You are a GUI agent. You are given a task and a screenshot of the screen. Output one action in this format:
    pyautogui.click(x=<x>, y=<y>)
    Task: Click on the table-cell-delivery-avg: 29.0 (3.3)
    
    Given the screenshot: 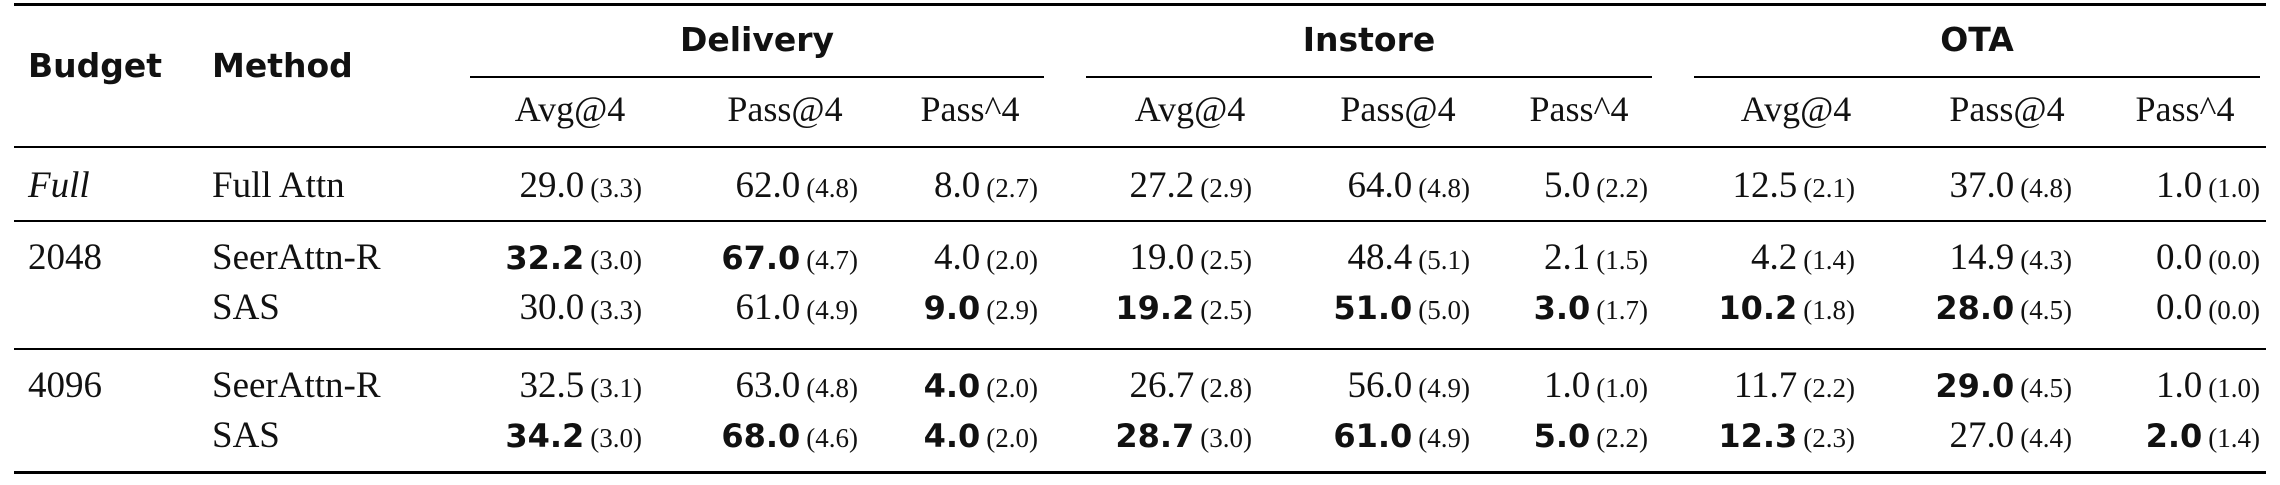 What is the action you would take?
    pyautogui.click(x=581, y=185)
    